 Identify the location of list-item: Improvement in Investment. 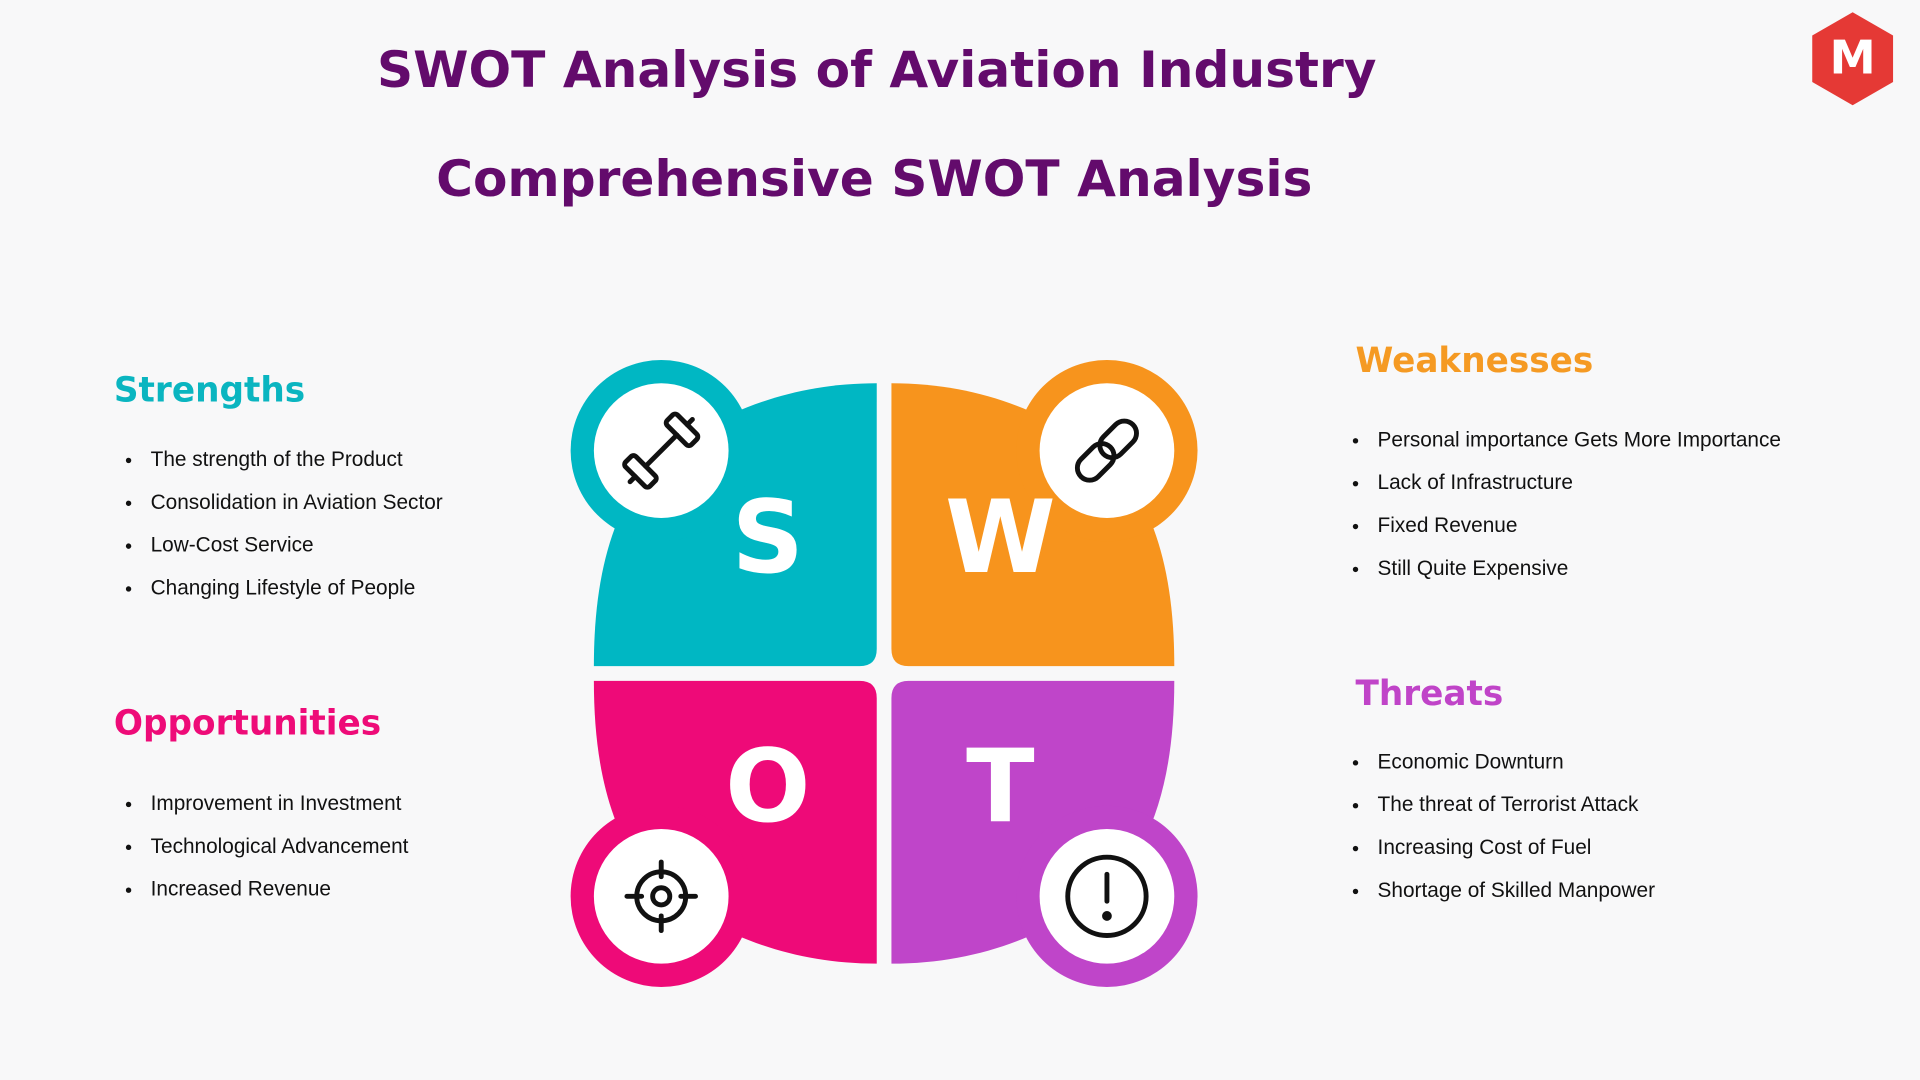
(276, 803).